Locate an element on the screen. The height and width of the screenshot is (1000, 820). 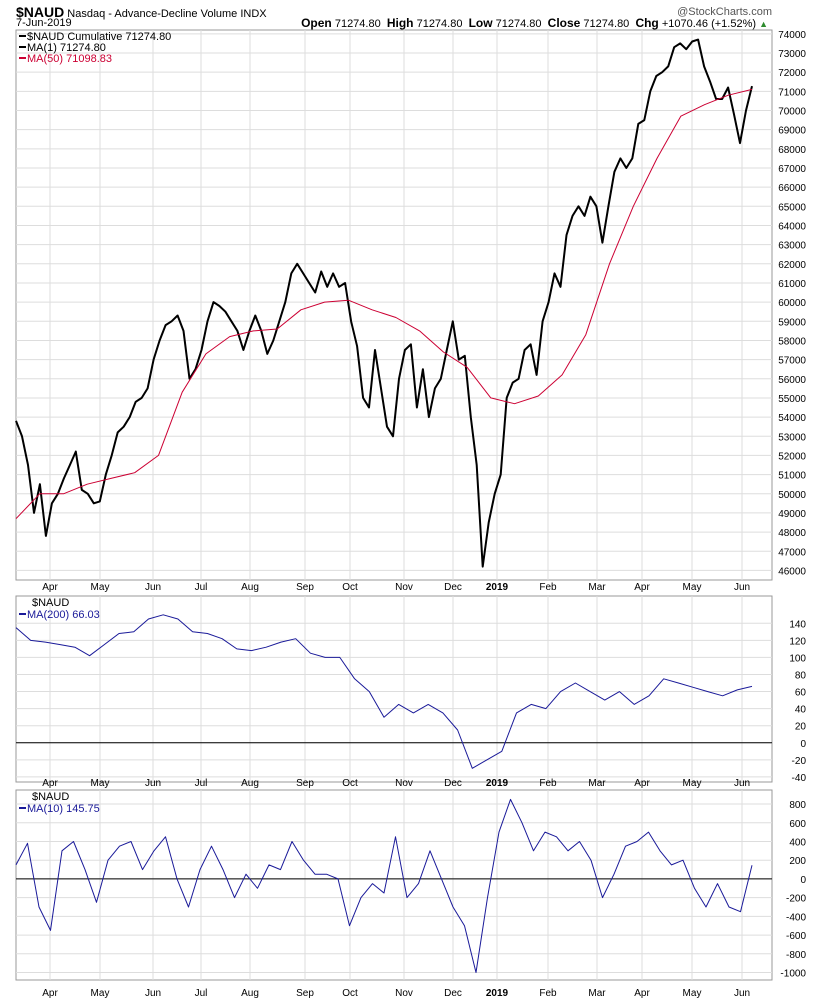
y-tick-label: 120 is located at coordinates (797, 641).